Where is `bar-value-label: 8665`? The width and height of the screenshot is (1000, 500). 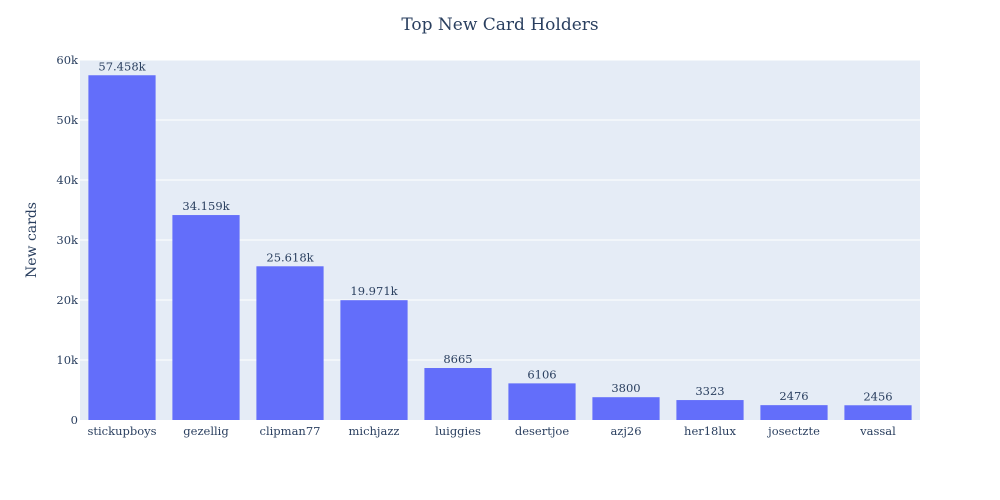 bar-value-label: 8665 is located at coordinates (457, 359).